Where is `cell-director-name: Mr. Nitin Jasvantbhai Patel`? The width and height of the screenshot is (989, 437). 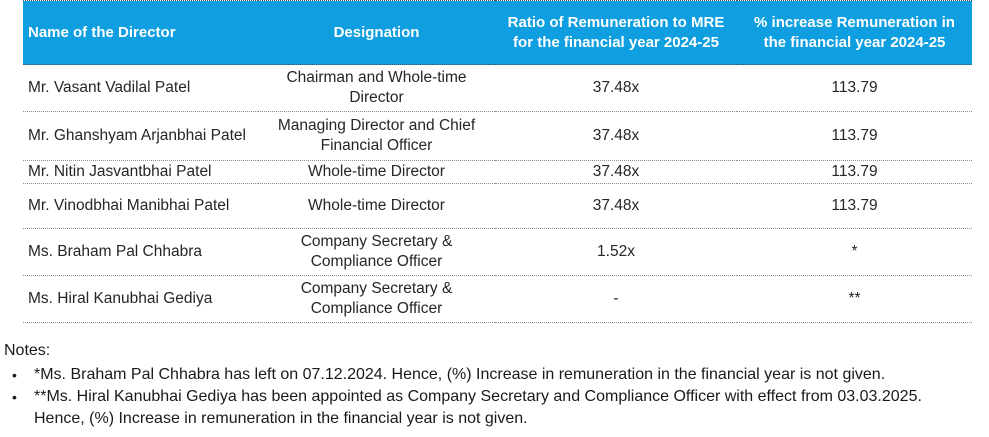
cell-director-name: Mr. Nitin Jasvantbhai Patel is located at coordinates (140, 172).